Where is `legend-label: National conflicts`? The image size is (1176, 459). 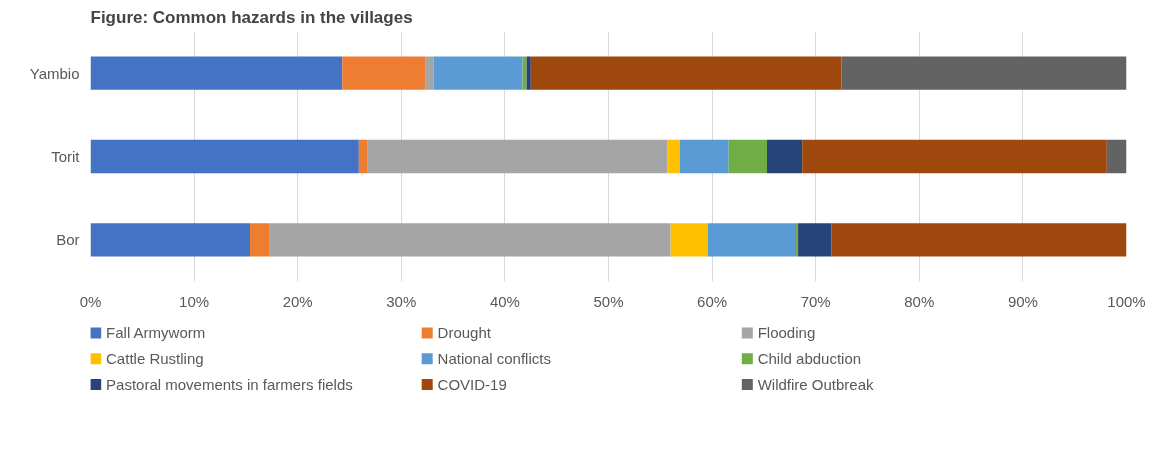 legend-label: National conflicts is located at coordinates (494, 359).